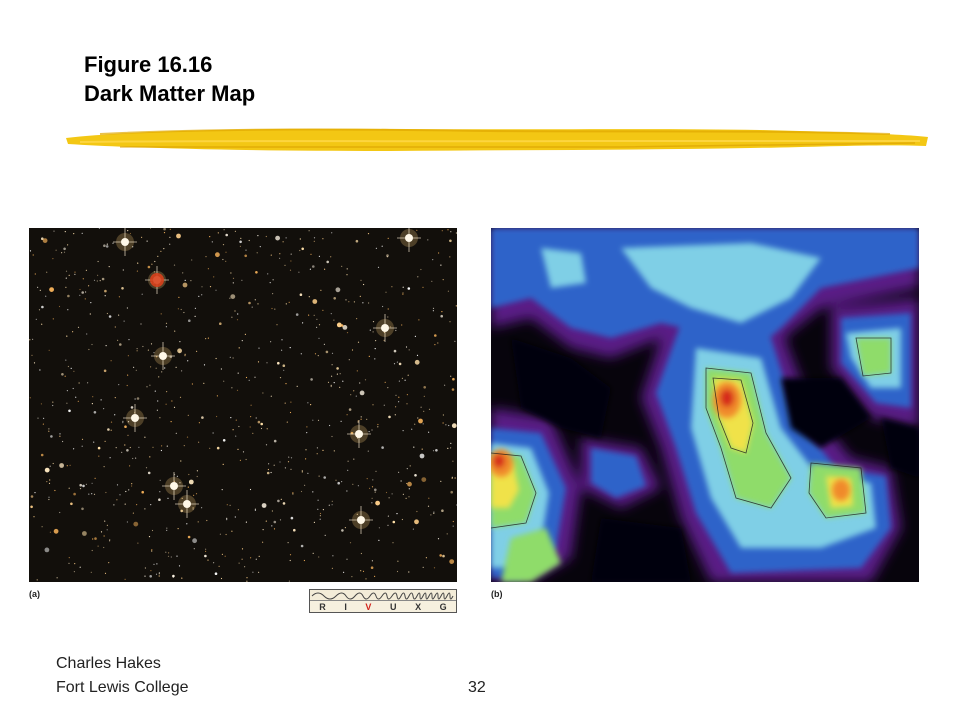 The width and height of the screenshot is (960, 720). What do you see at coordinates (477, 687) in the screenshot?
I see `page-number: 32` at bounding box center [477, 687].